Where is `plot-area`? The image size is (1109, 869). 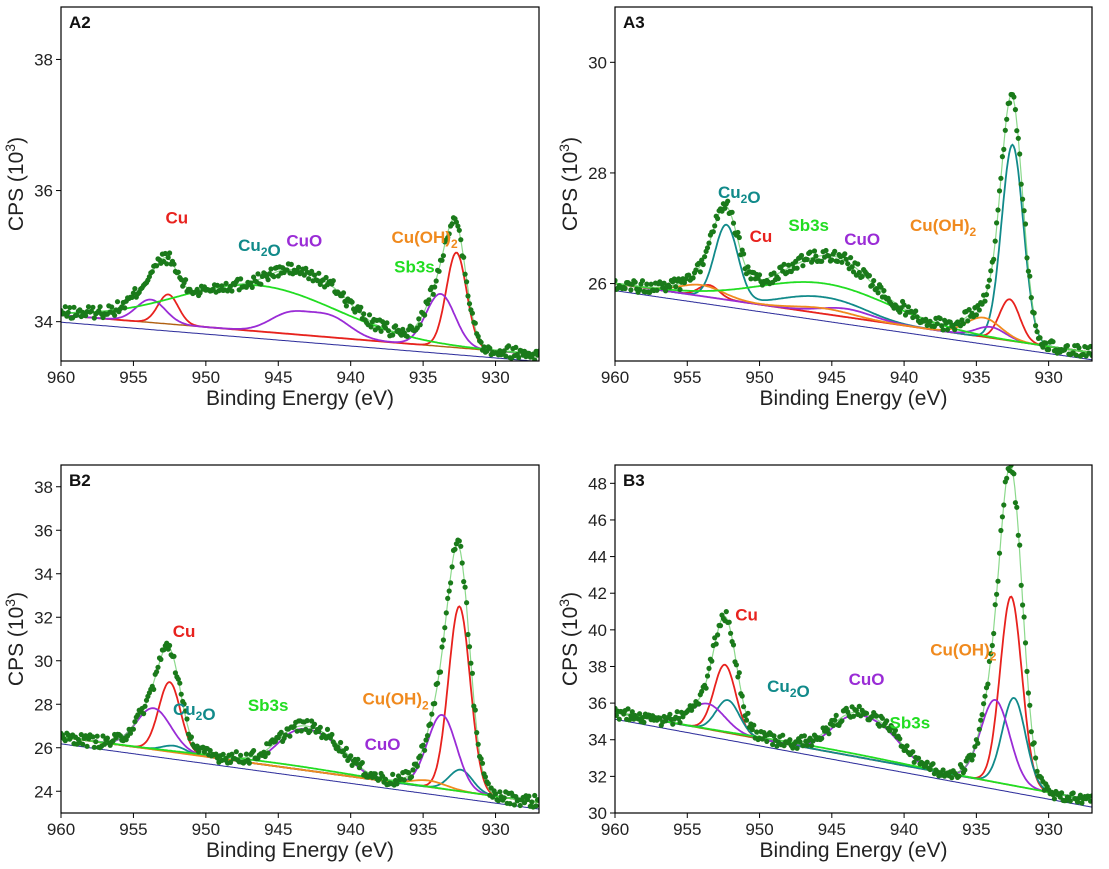
plot-area is located at coordinates (300, 673).